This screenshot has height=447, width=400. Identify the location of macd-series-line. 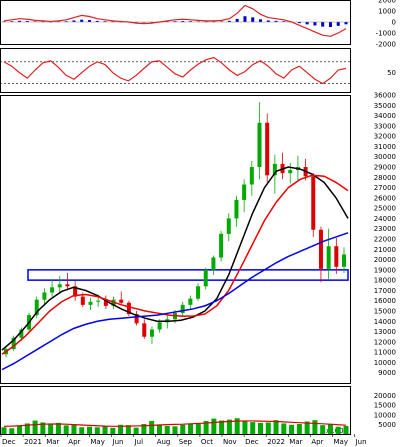
(175, 20).